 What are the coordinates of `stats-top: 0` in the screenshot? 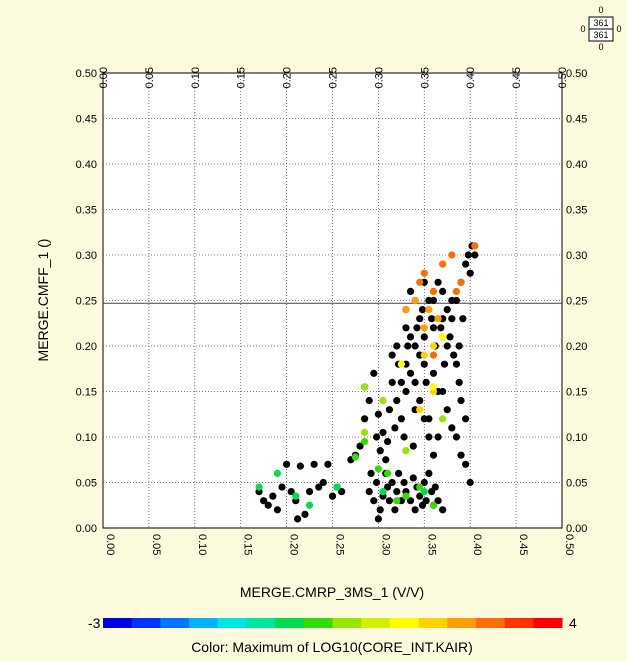 It's located at (600, 10).